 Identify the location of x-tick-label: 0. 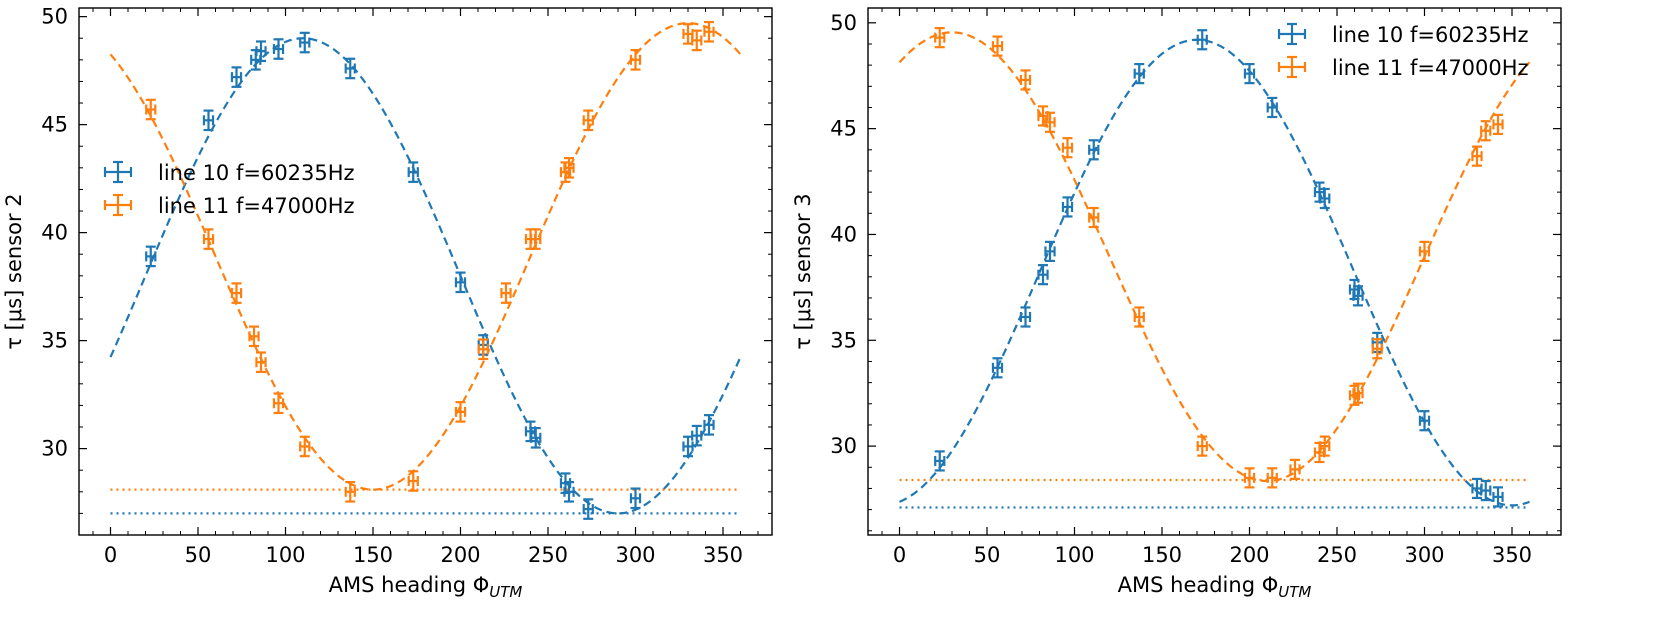
(899, 555).